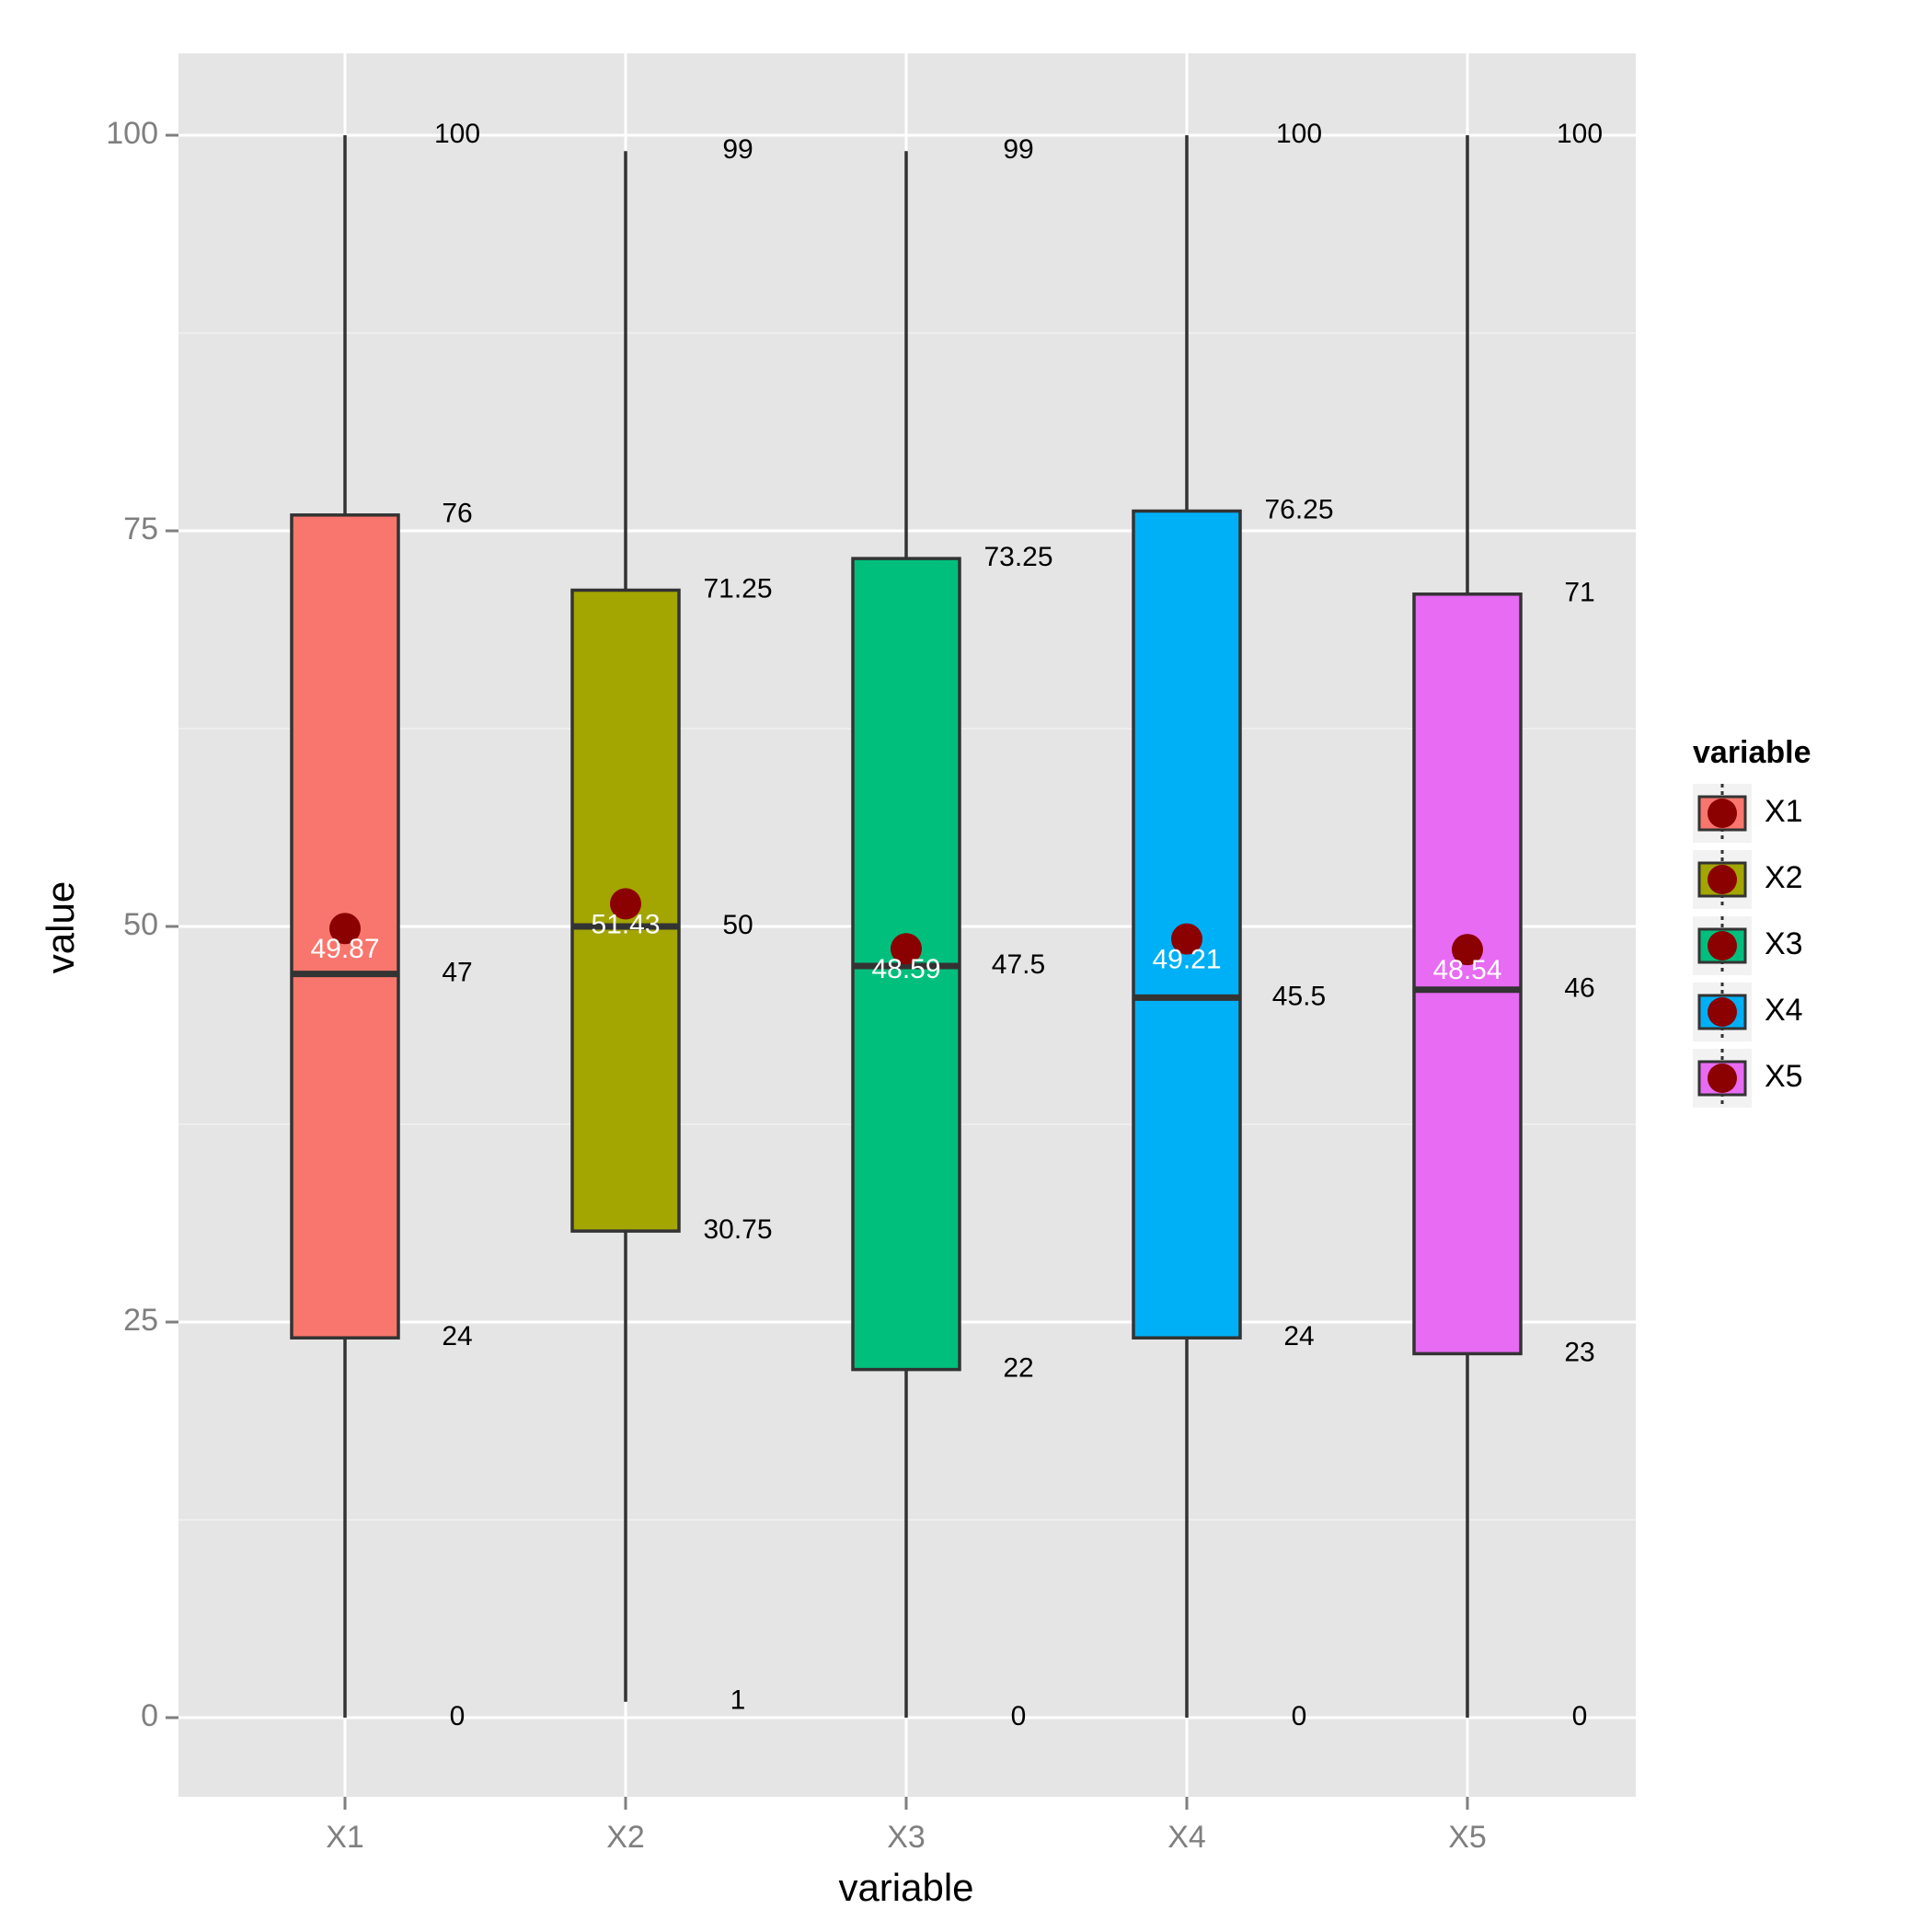 This screenshot has height=1932, width=1932. What do you see at coordinates (1186, 1837) in the screenshot?
I see `x-tick-label: X4` at bounding box center [1186, 1837].